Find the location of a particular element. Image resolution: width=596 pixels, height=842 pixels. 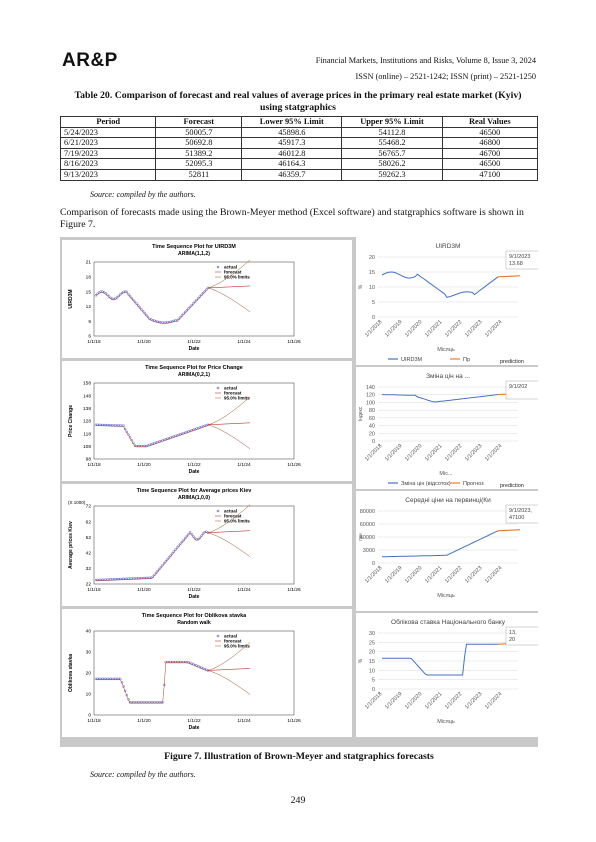

table-cell: 51389.2 is located at coordinates (199, 153).